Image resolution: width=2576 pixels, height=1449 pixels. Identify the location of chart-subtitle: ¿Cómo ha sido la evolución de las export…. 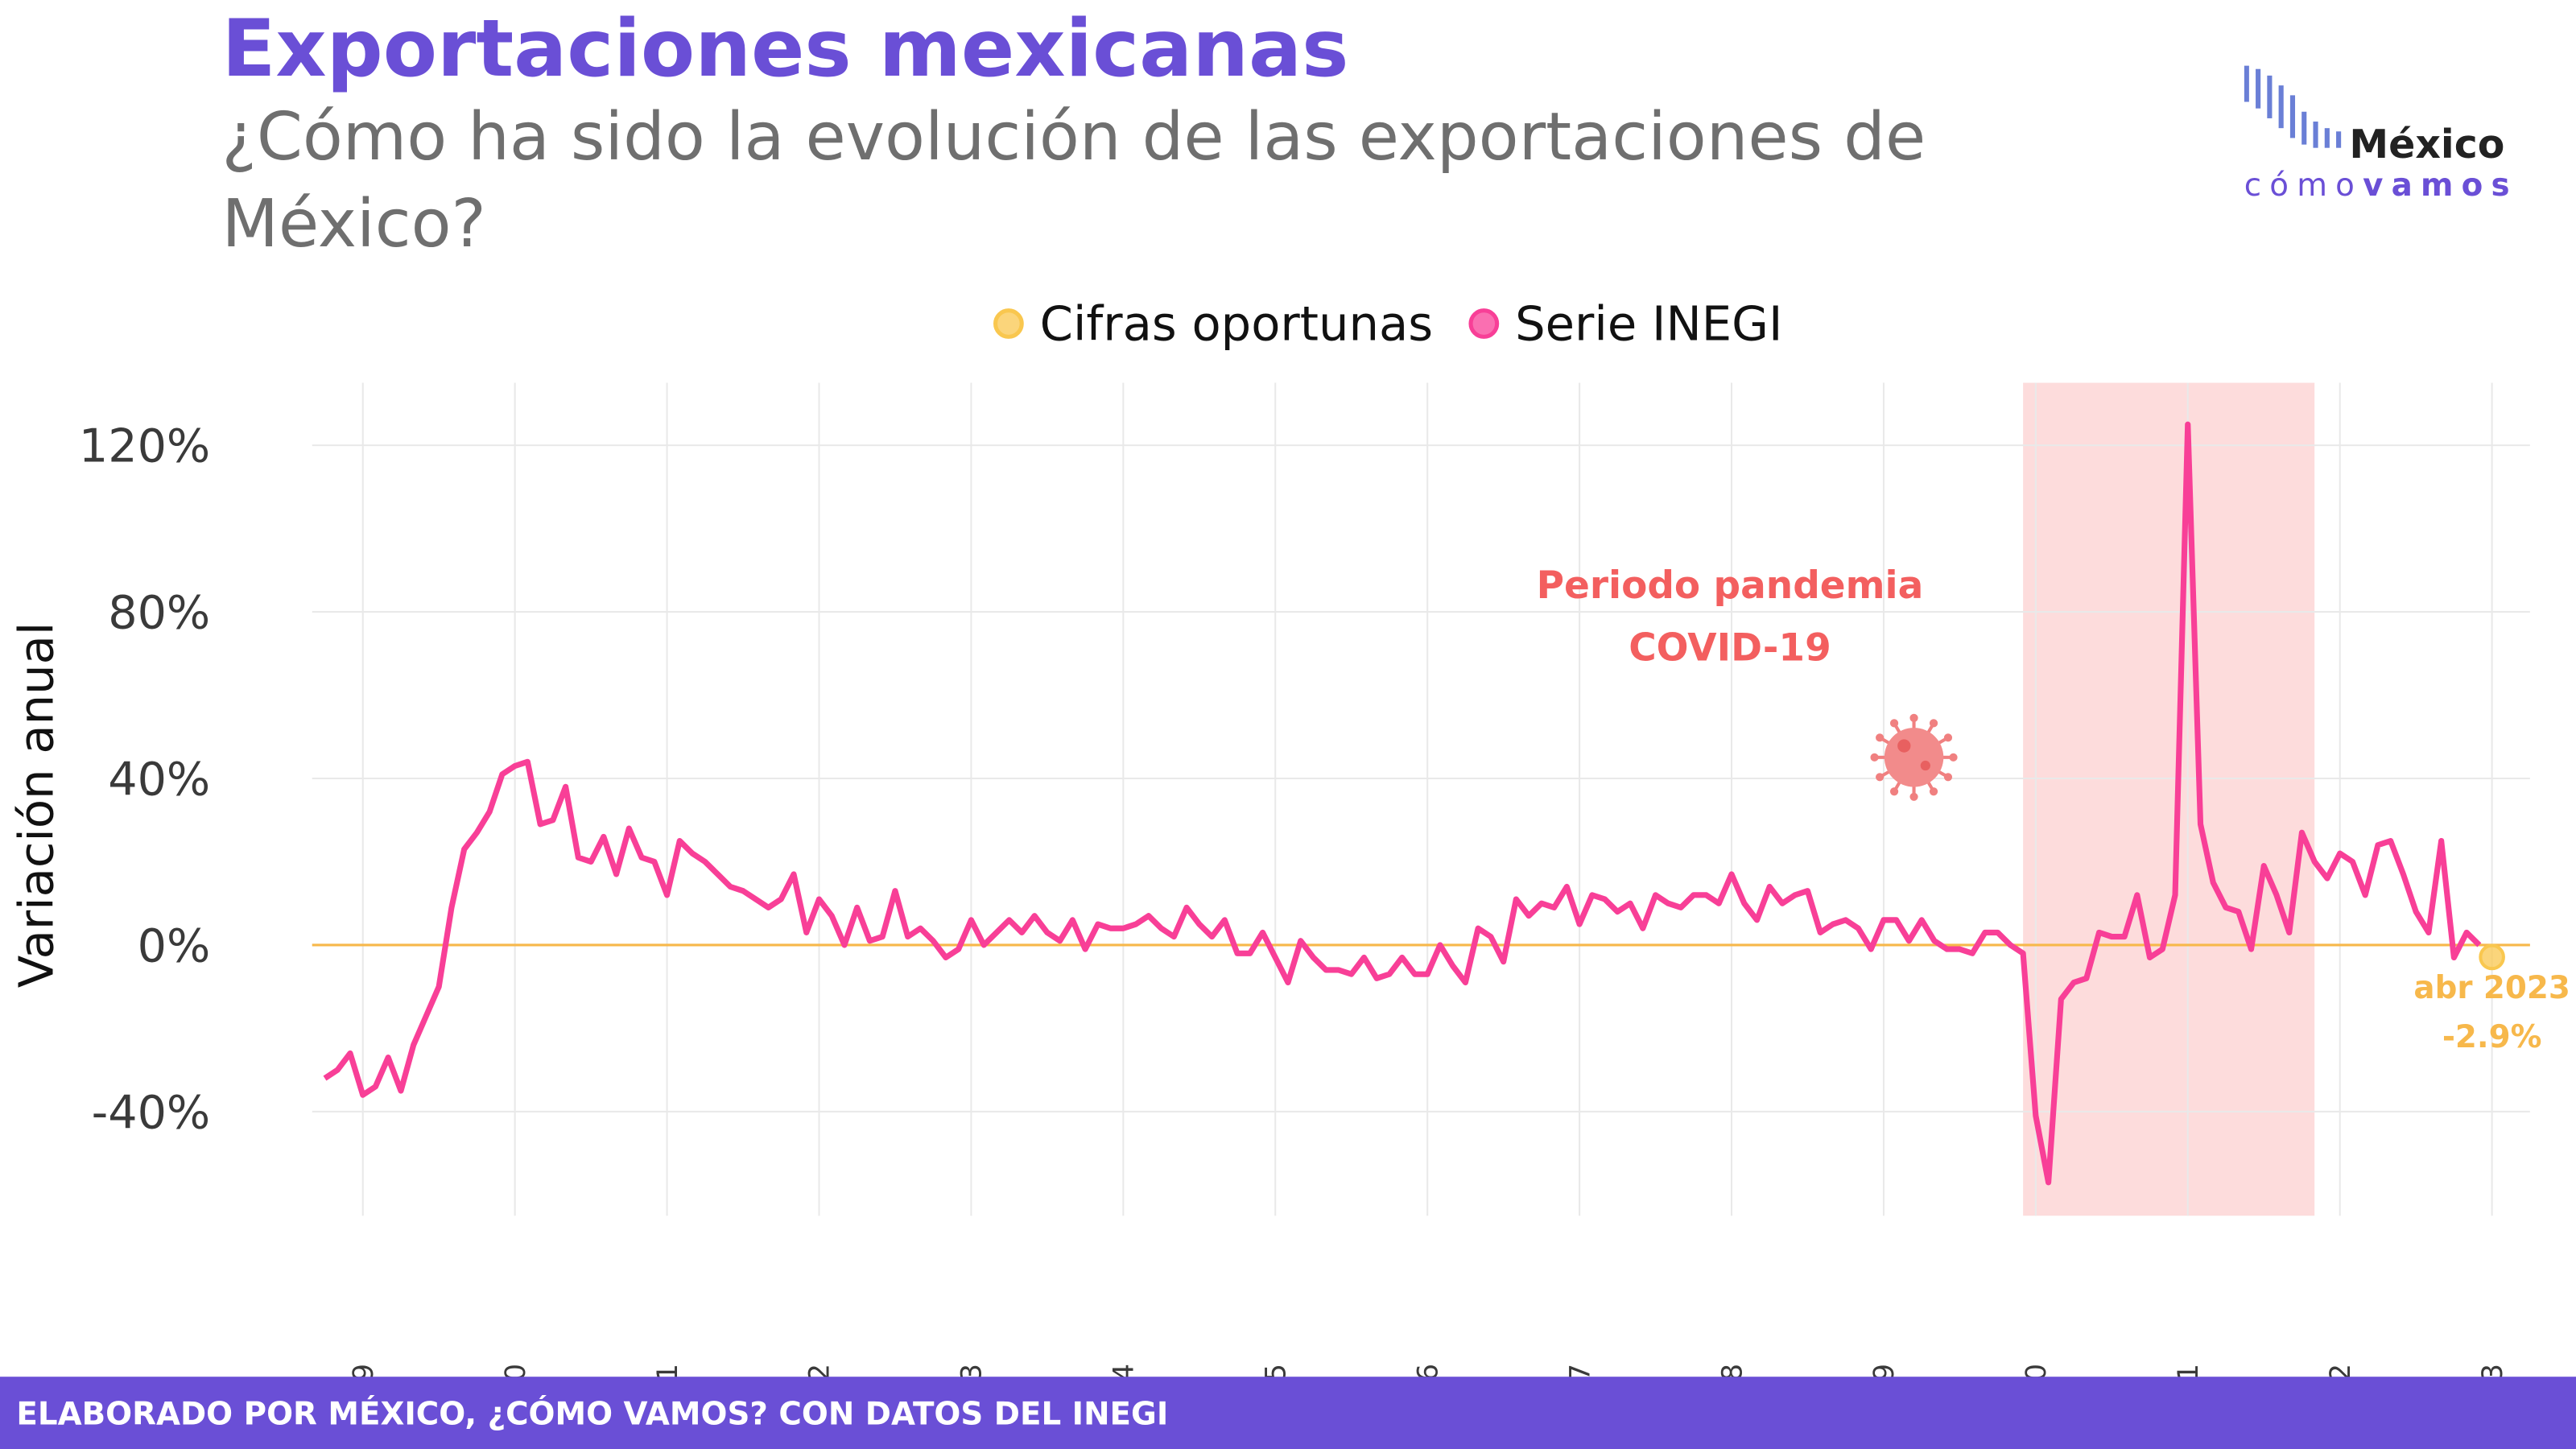
(1073, 181).